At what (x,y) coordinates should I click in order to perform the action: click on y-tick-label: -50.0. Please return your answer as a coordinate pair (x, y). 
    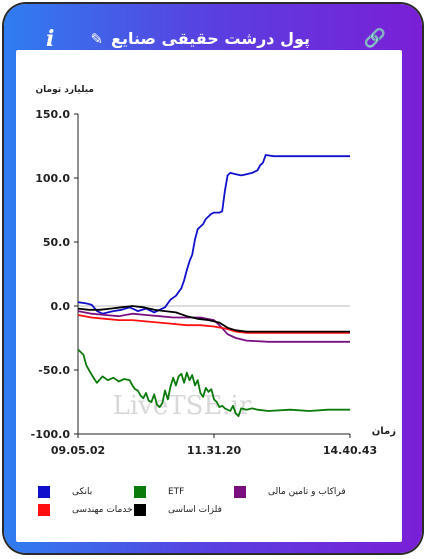
    Looking at the image, I should click on (54, 370).